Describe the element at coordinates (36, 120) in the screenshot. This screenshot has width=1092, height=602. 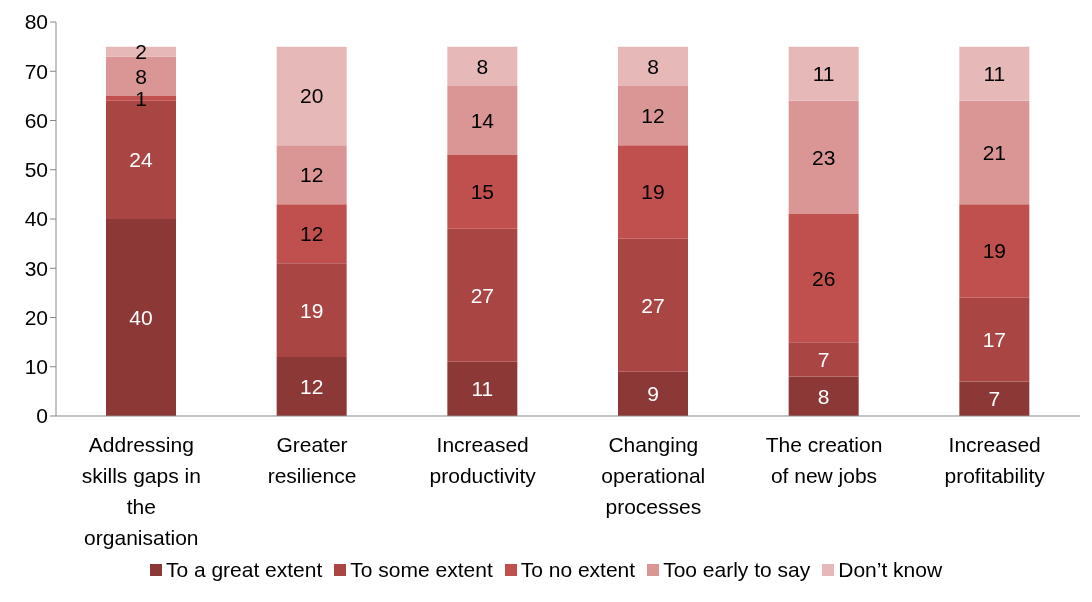
I see `y-tick-label: 60` at that location.